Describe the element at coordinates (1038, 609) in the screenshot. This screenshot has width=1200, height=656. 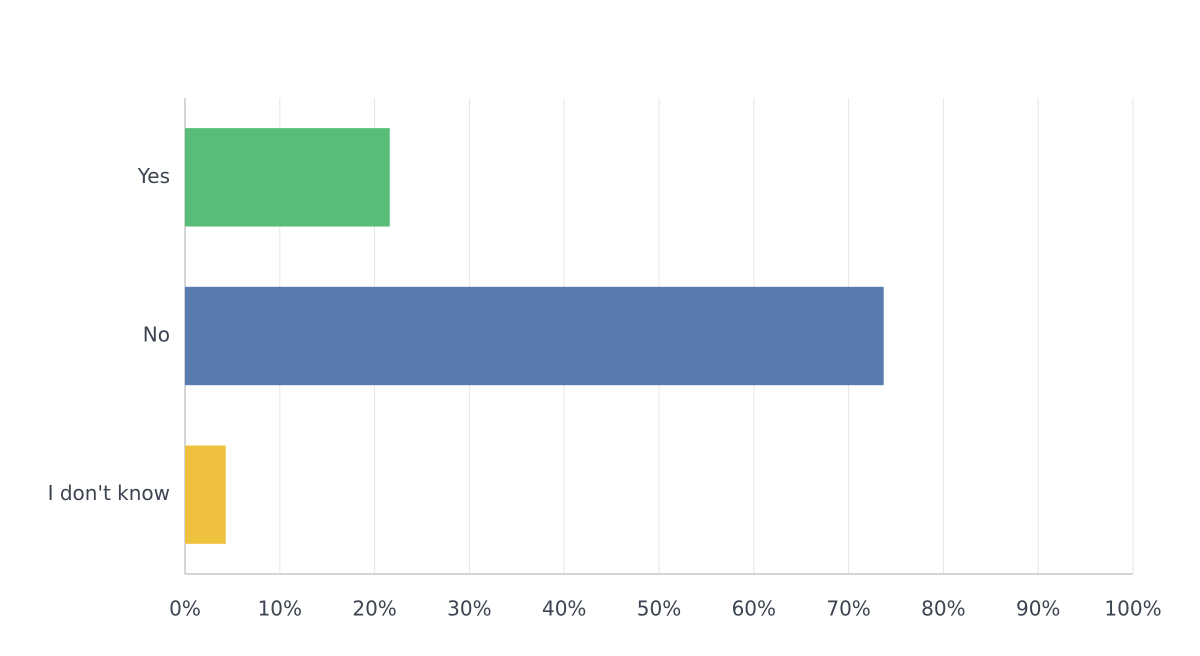
I see `x-tick-label: 90%` at that location.